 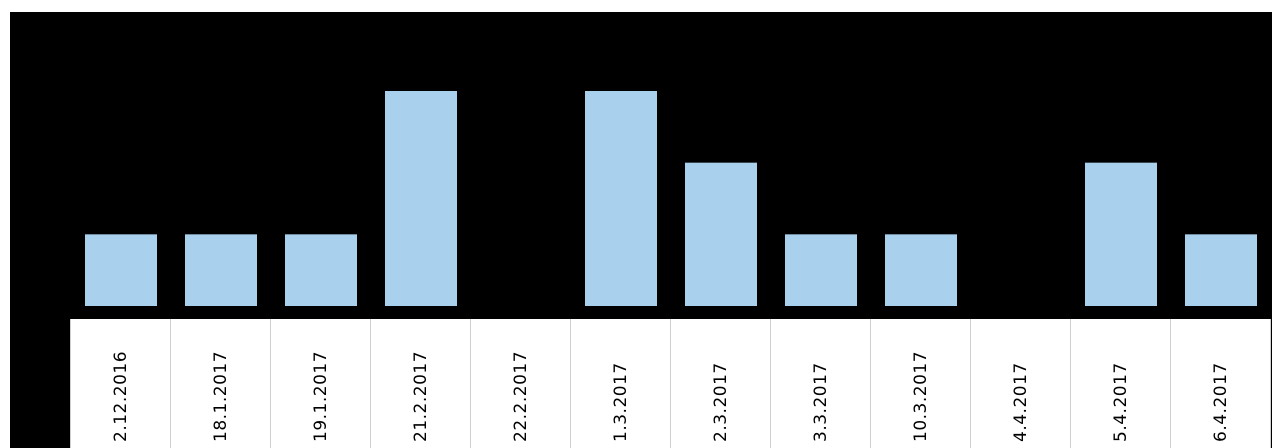 I want to click on x-tick-label: 3.3.2017, so click(x=821, y=402).